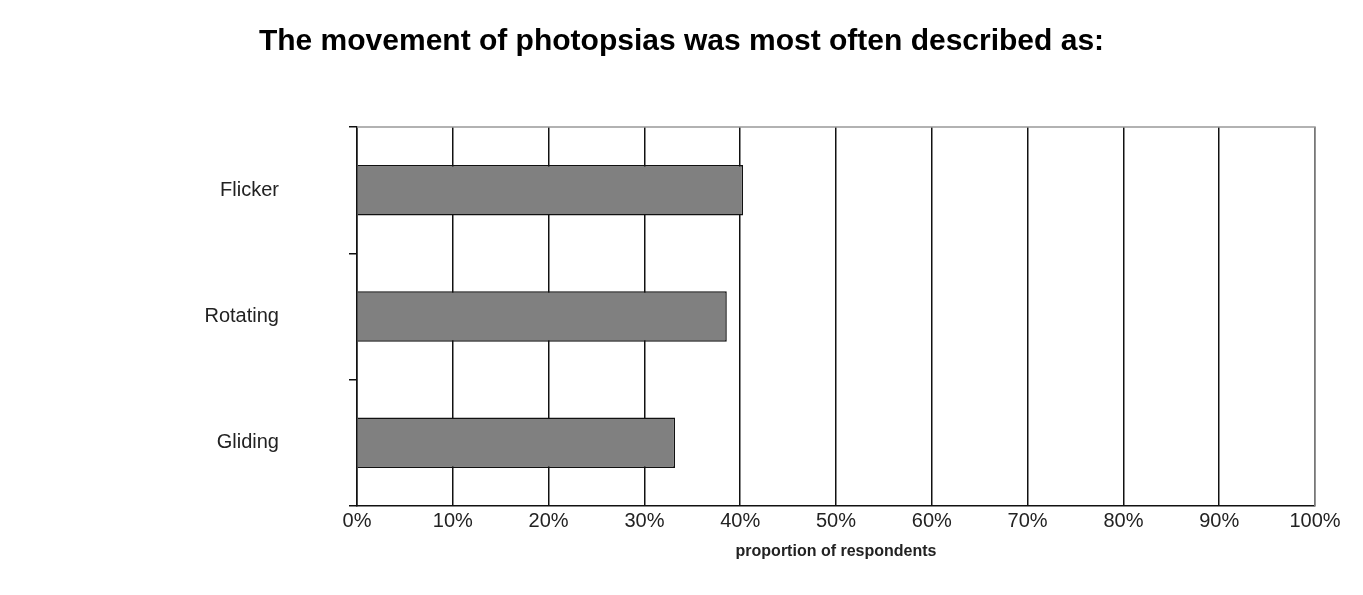 This screenshot has height=595, width=1363. Describe the element at coordinates (1027, 519) in the screenshot. I see `x-tick-label: 70%` at that location.